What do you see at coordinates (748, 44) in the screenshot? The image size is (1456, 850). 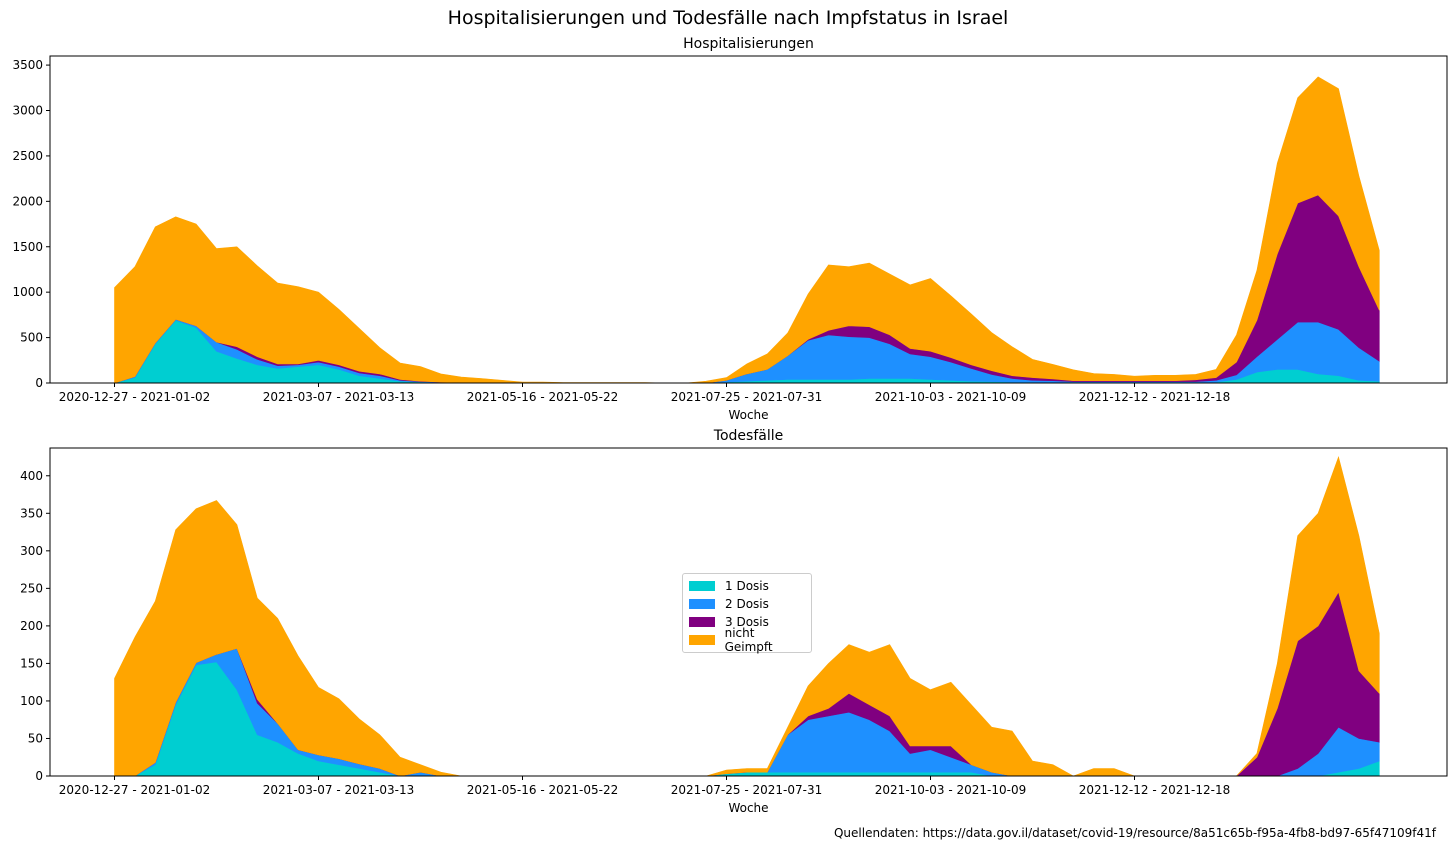 I see `panel-title: Hospitalisierungen` at bounding box center [748, 44].